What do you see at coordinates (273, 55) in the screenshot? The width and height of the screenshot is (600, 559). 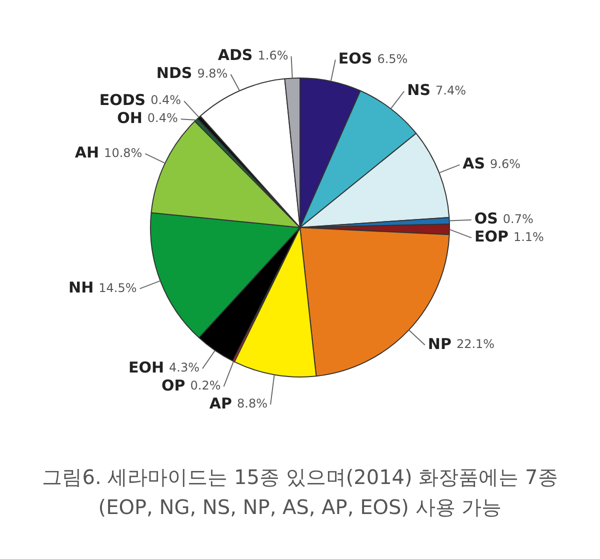 I see `data-label: 1.6%` at bounding box center [273, 55].